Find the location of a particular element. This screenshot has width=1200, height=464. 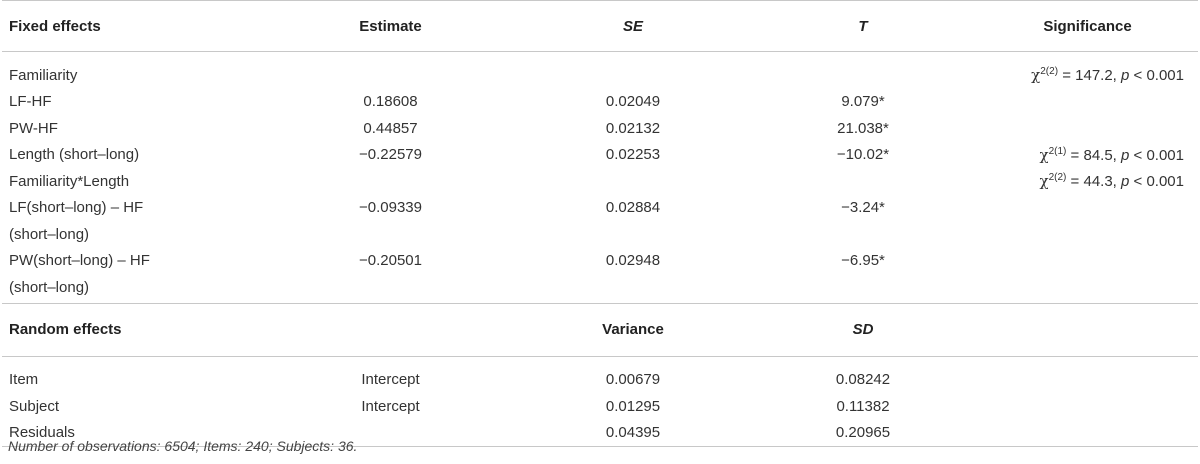

fixed-effects-header-row: Fixed effects Estimate SE T Significance is located at coordinates (600, 26).